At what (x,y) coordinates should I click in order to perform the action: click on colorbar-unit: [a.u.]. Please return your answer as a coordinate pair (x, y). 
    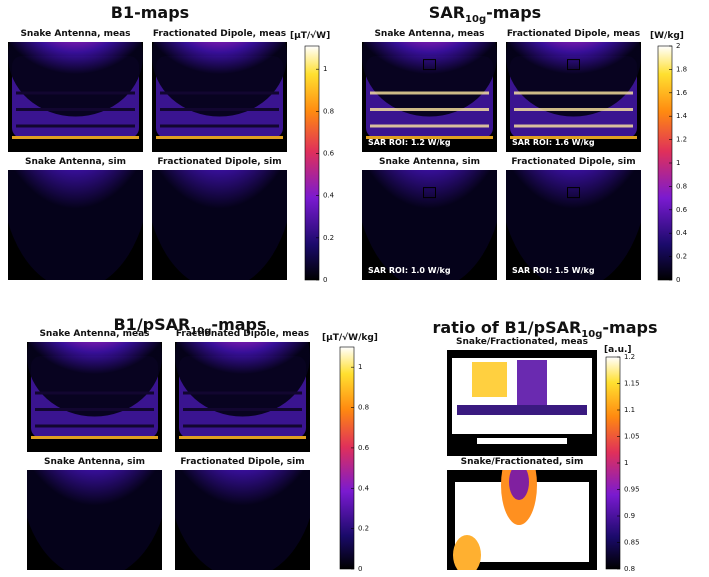
    Looking at the image, I should click on (618, 350).